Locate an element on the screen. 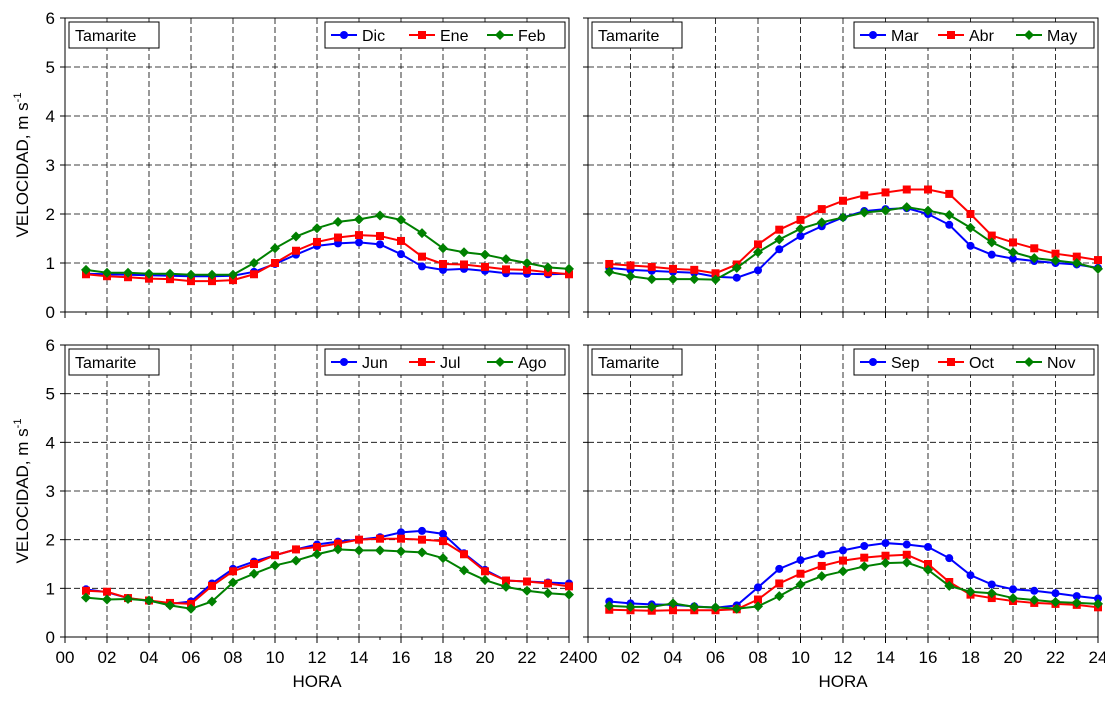 The height and width of the screenshot is (704, 1105). series-ago is located at coordinates (327, 579).